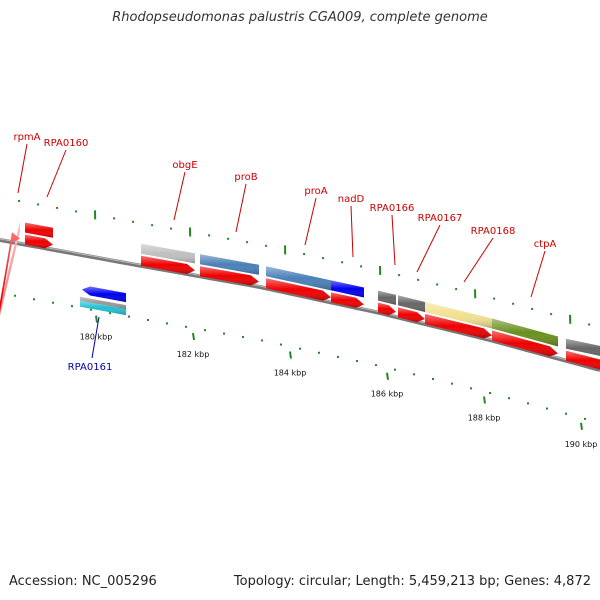  Describe the element at coordinates (458, 326) in the screenshot. I see `cds-arrow-rpa0168-shade` at that location.